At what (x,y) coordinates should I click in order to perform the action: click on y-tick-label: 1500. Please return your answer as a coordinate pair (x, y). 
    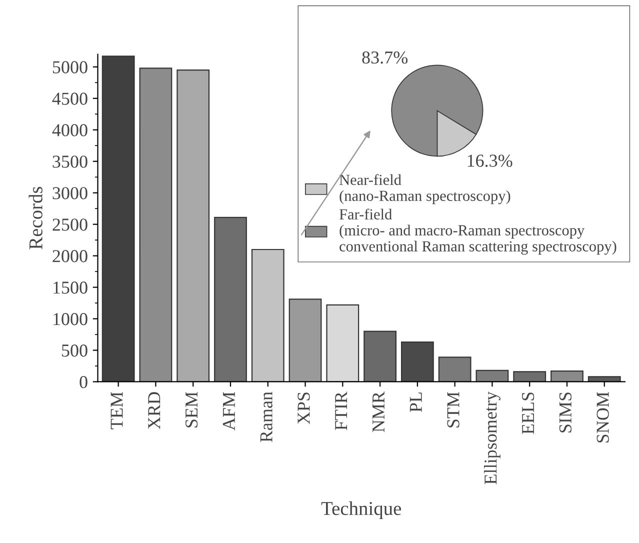
    Looking at the image, I should click on (71, 288).